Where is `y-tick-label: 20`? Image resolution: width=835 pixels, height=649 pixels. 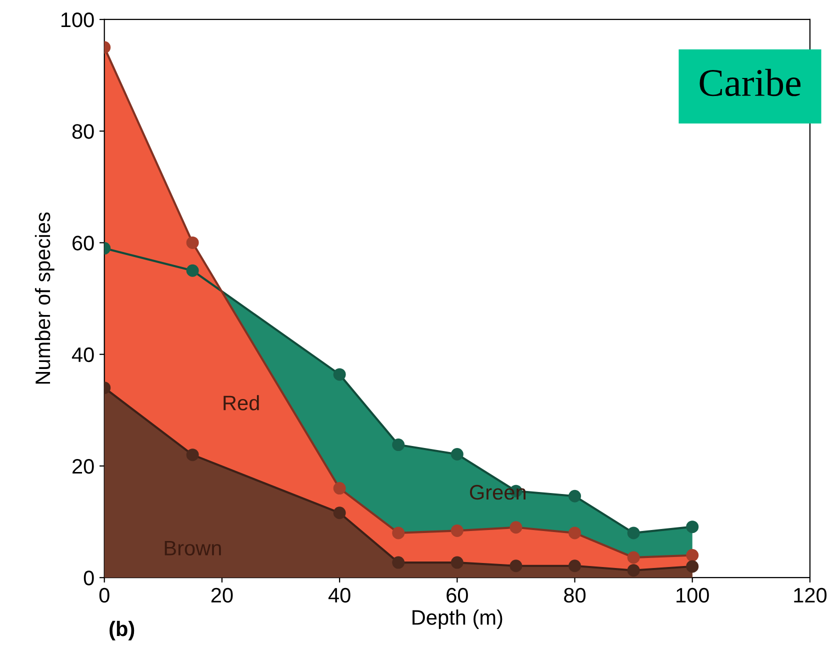
y-tick-label: 20 is located at coordinates (83, 466).